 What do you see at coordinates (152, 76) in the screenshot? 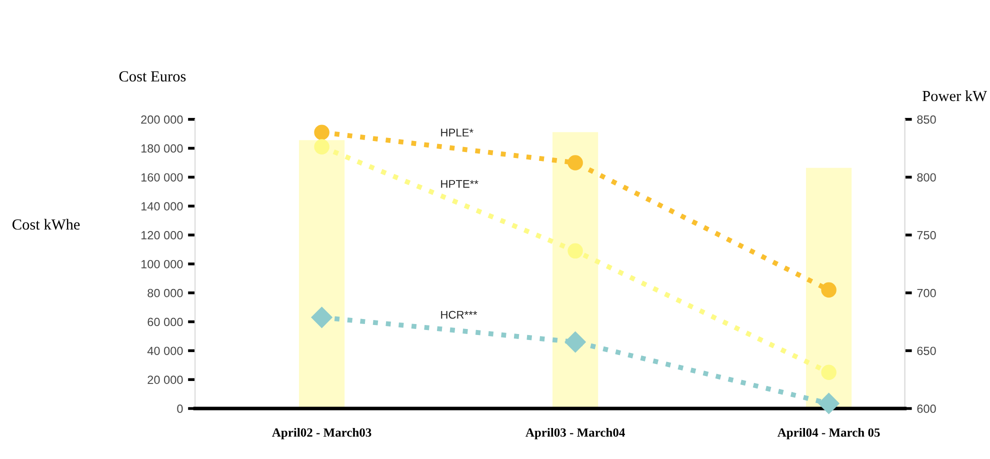
I see `y-axis-title: Cost Euros` at bounding box center [152, 76].